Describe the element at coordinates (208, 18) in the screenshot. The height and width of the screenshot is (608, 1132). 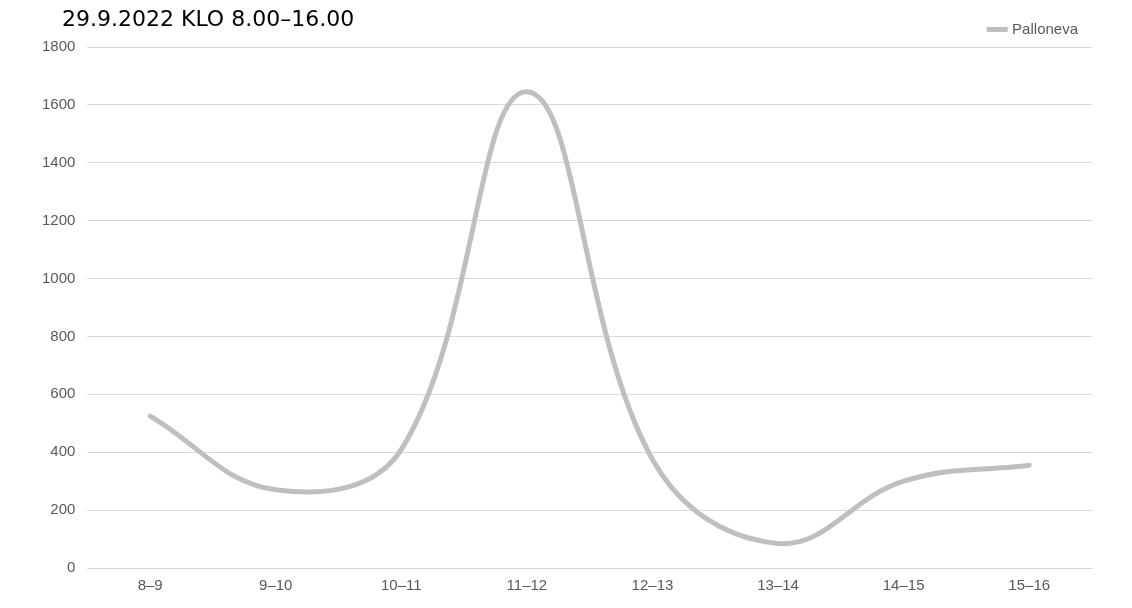
I see `chart-title: 29.9.2022 KLO 8.00–16.00` at that location.